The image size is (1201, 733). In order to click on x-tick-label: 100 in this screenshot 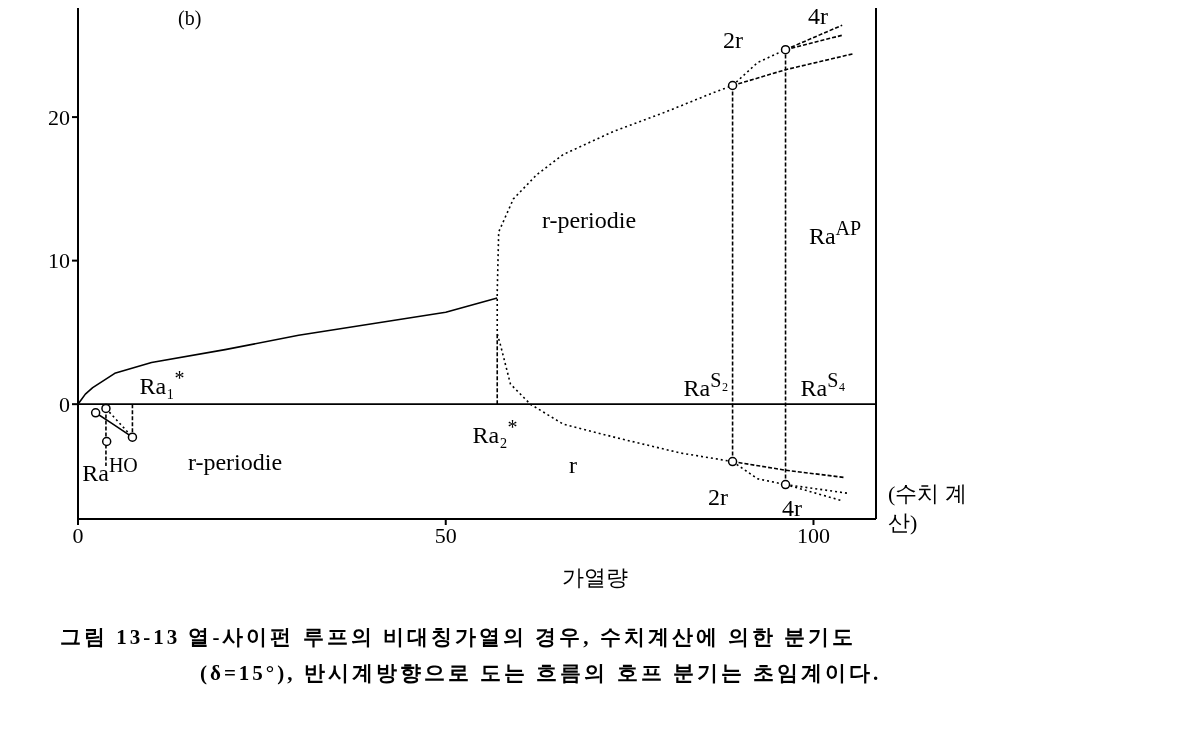, I will do `click(813, 535)`.